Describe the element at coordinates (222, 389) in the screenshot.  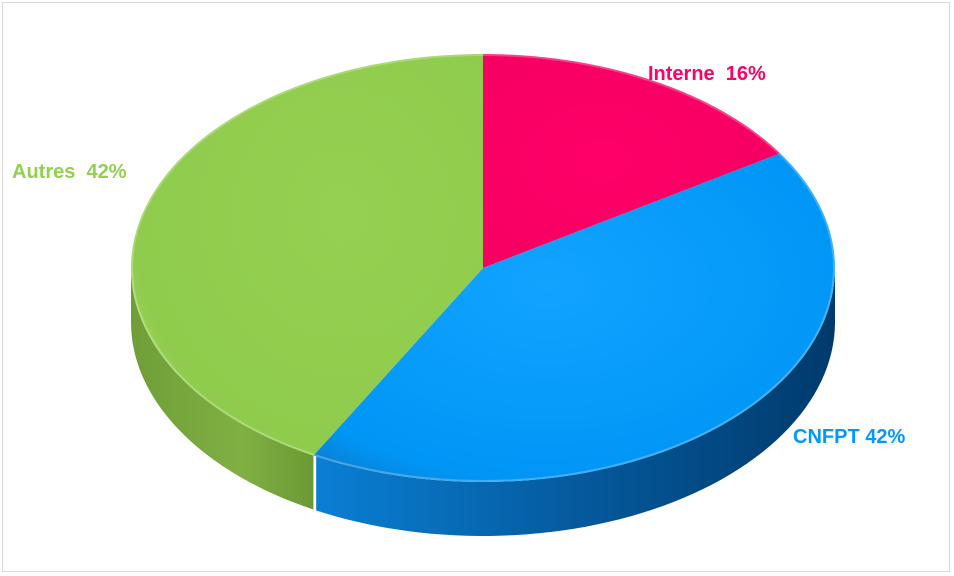
I see `pie-side-autres` at that location.